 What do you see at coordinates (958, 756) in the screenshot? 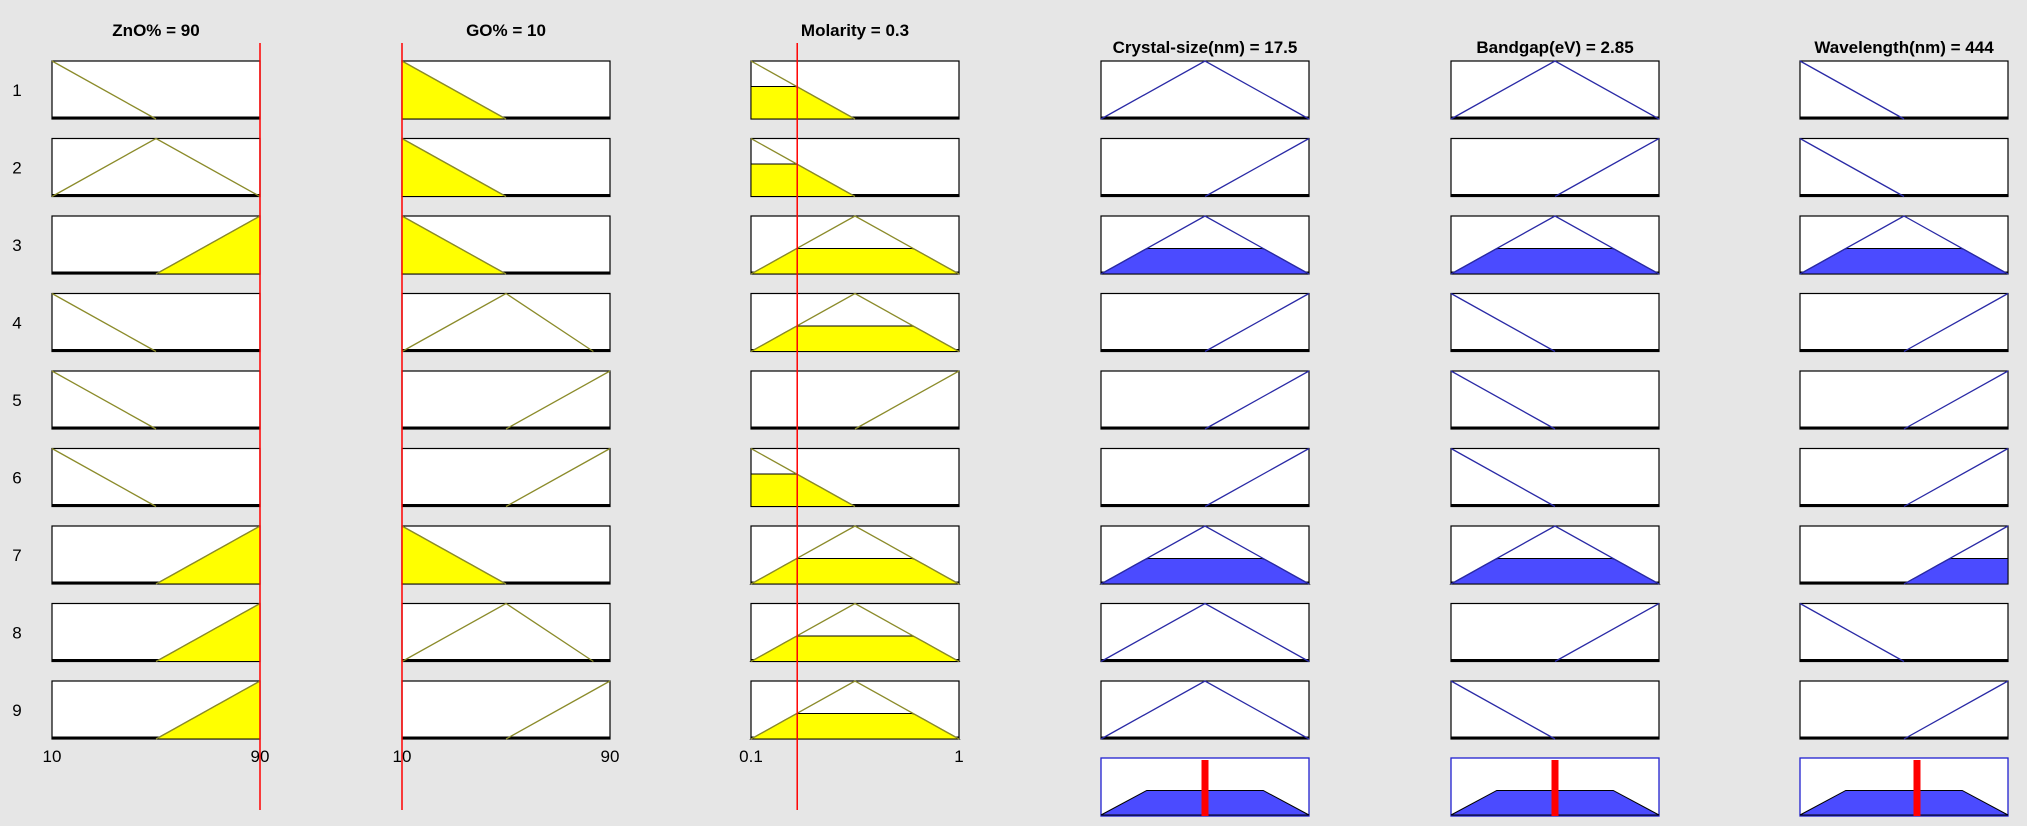
I see `axis-tick-max: 1` at bounding box center [958, 756].